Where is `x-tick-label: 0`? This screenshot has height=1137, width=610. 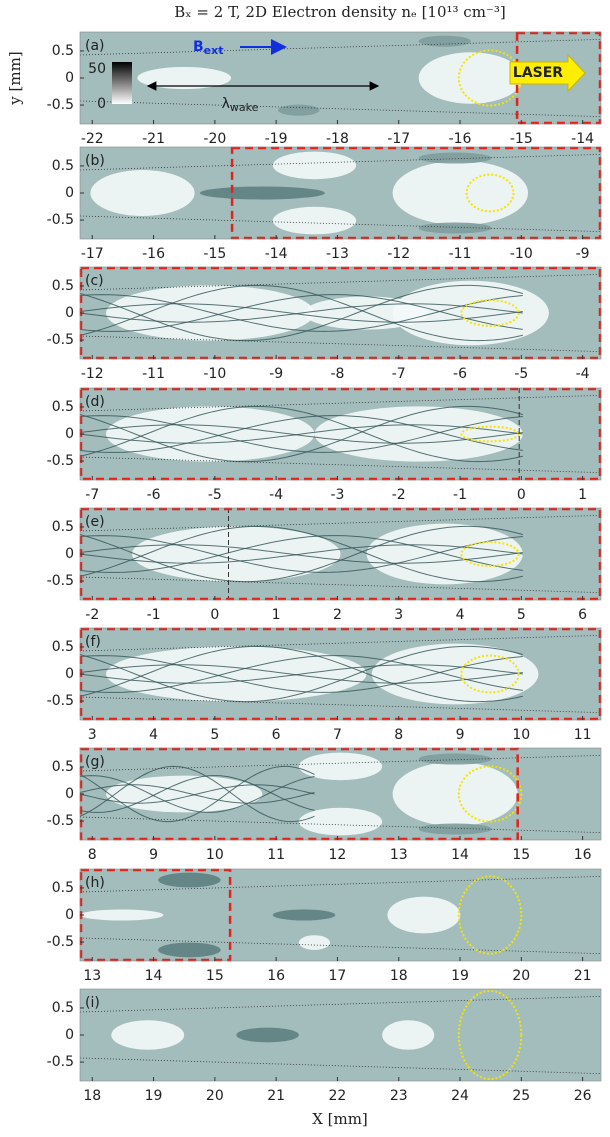 x-tick-label: 0 is located at coordinates (214, 615).